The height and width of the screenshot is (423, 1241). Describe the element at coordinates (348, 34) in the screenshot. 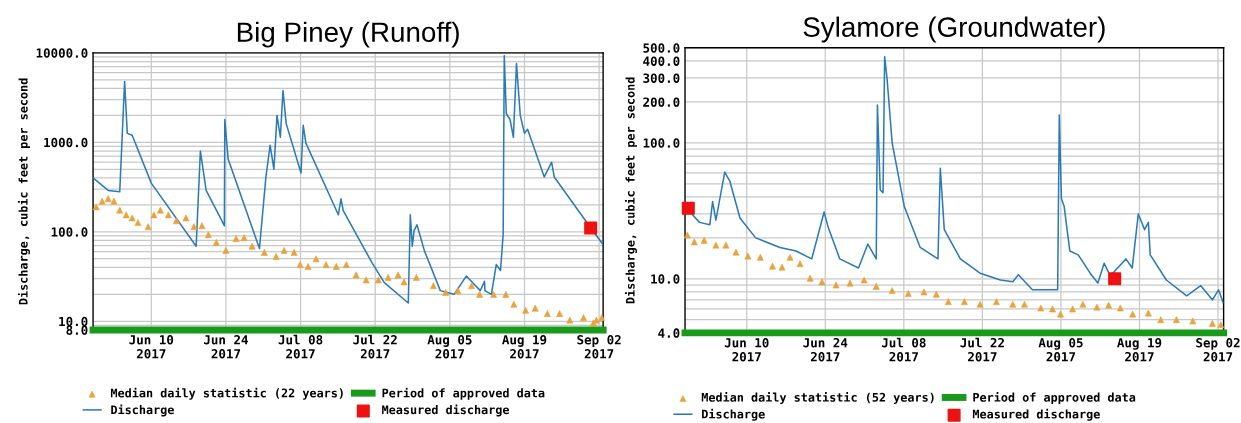

I see `chart-title: Big Piney (Runoff)` at that location.